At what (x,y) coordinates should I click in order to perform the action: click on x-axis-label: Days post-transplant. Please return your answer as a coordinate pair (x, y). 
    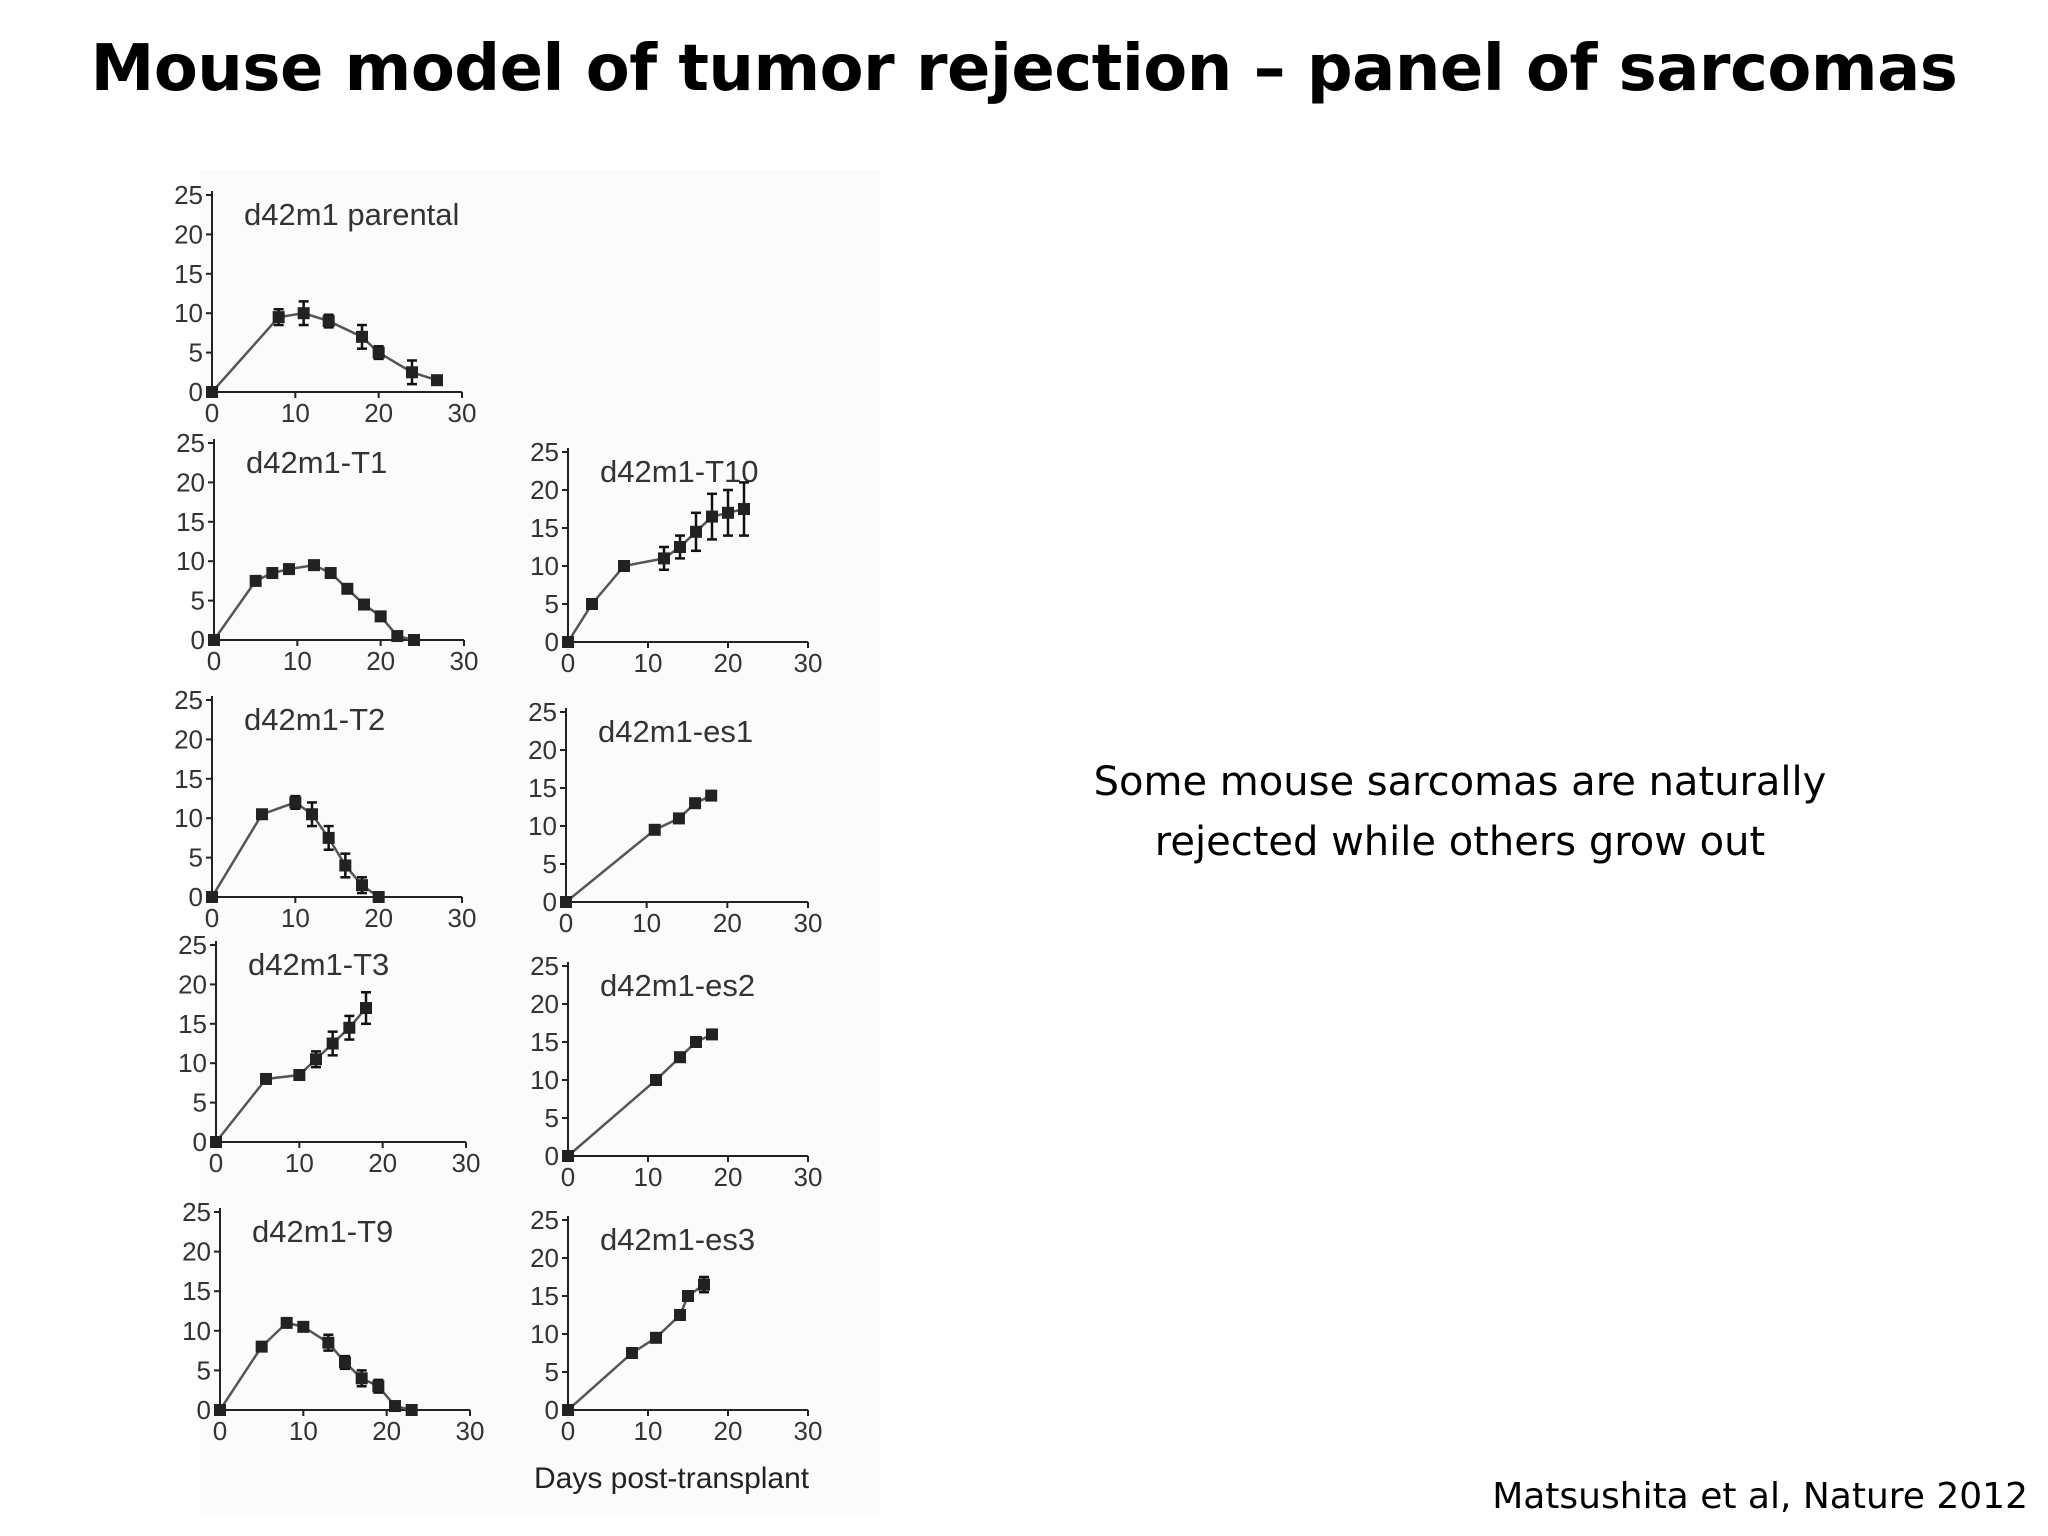
    Looking at the image, I should click on (672, 1478).